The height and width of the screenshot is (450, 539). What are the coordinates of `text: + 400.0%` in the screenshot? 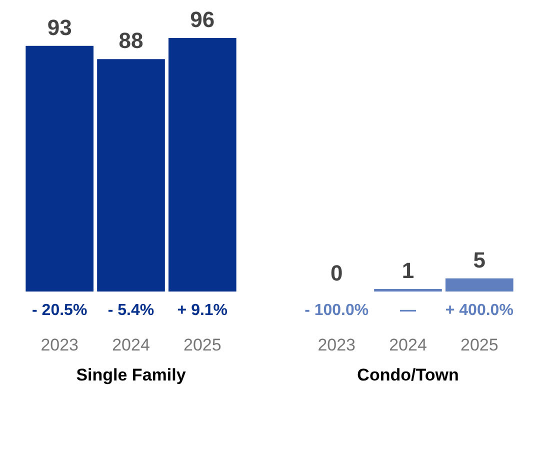 It's located at (479, 311).